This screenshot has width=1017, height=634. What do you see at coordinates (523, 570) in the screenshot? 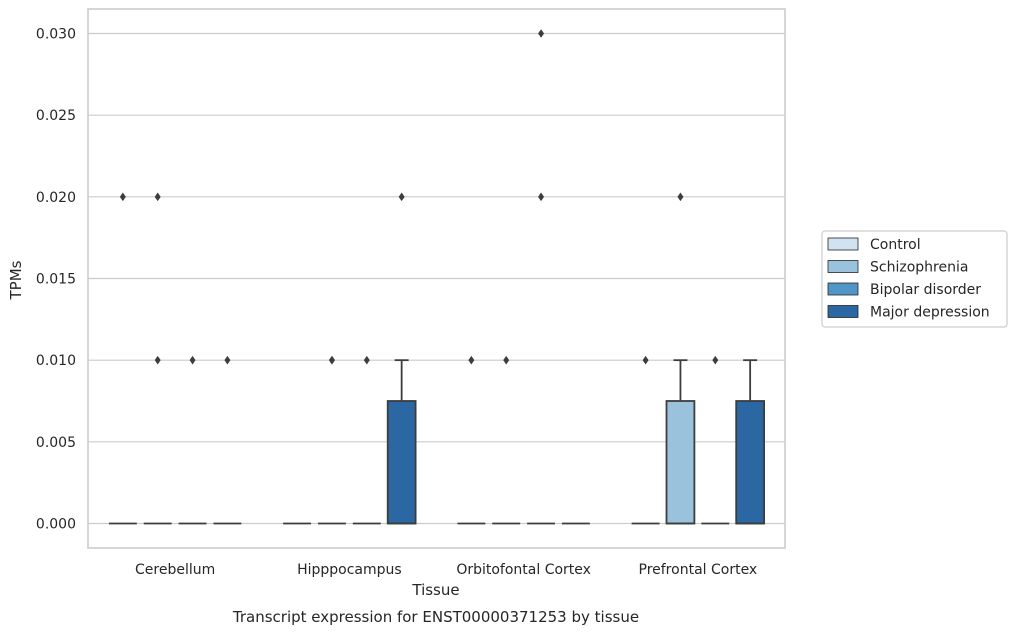
I see `x-tick-label: Orbitofontal Cortex` at bounding box center [523, 570].